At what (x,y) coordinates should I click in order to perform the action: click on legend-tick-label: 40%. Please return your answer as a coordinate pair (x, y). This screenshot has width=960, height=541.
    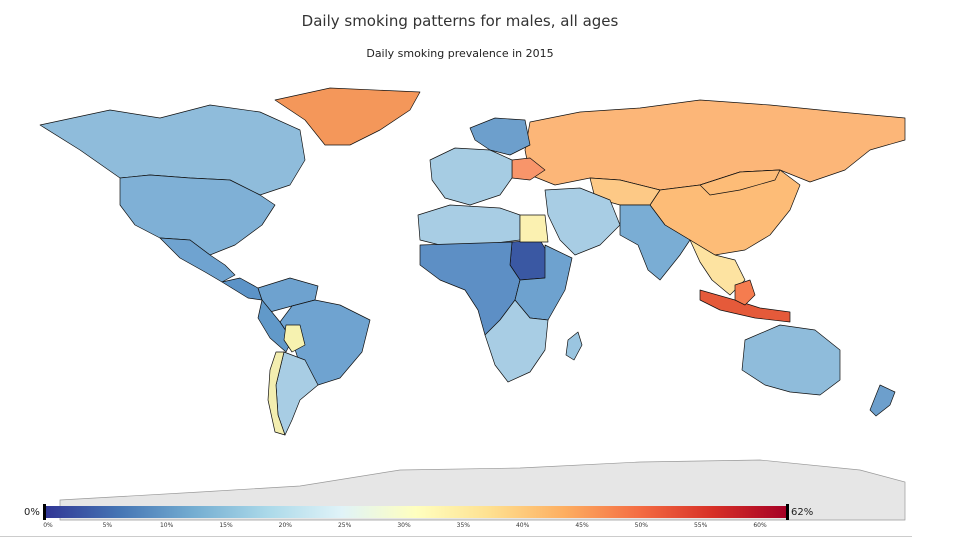
    Looking at the image, I should click on (523, 525).